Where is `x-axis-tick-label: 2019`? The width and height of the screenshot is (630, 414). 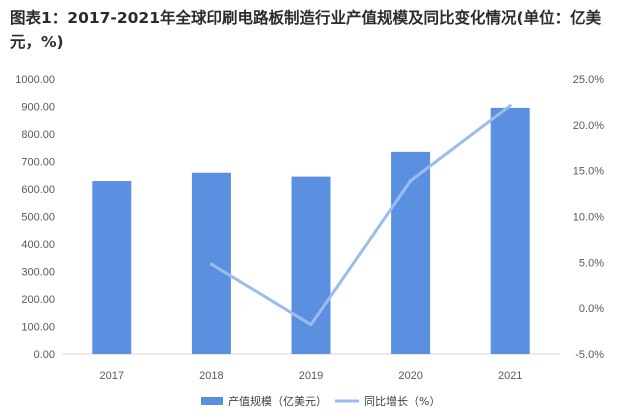 x-axis-tick-label: 2019 is located at coordinates (311, 376).